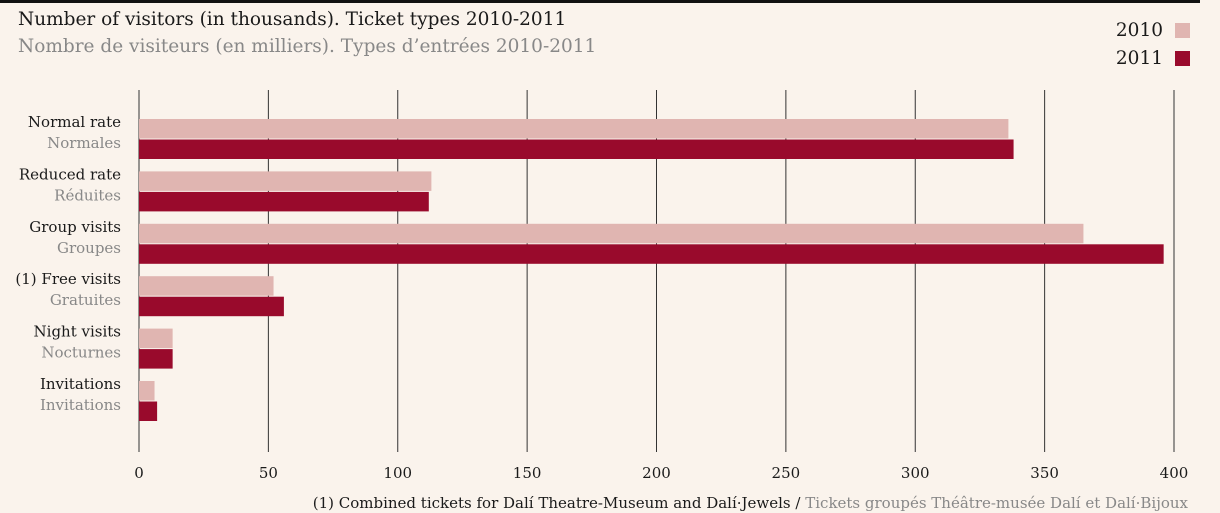 This screenshot has width=1220, height=513. I want to click on legend-swatch-2011, so click(1182, 58).